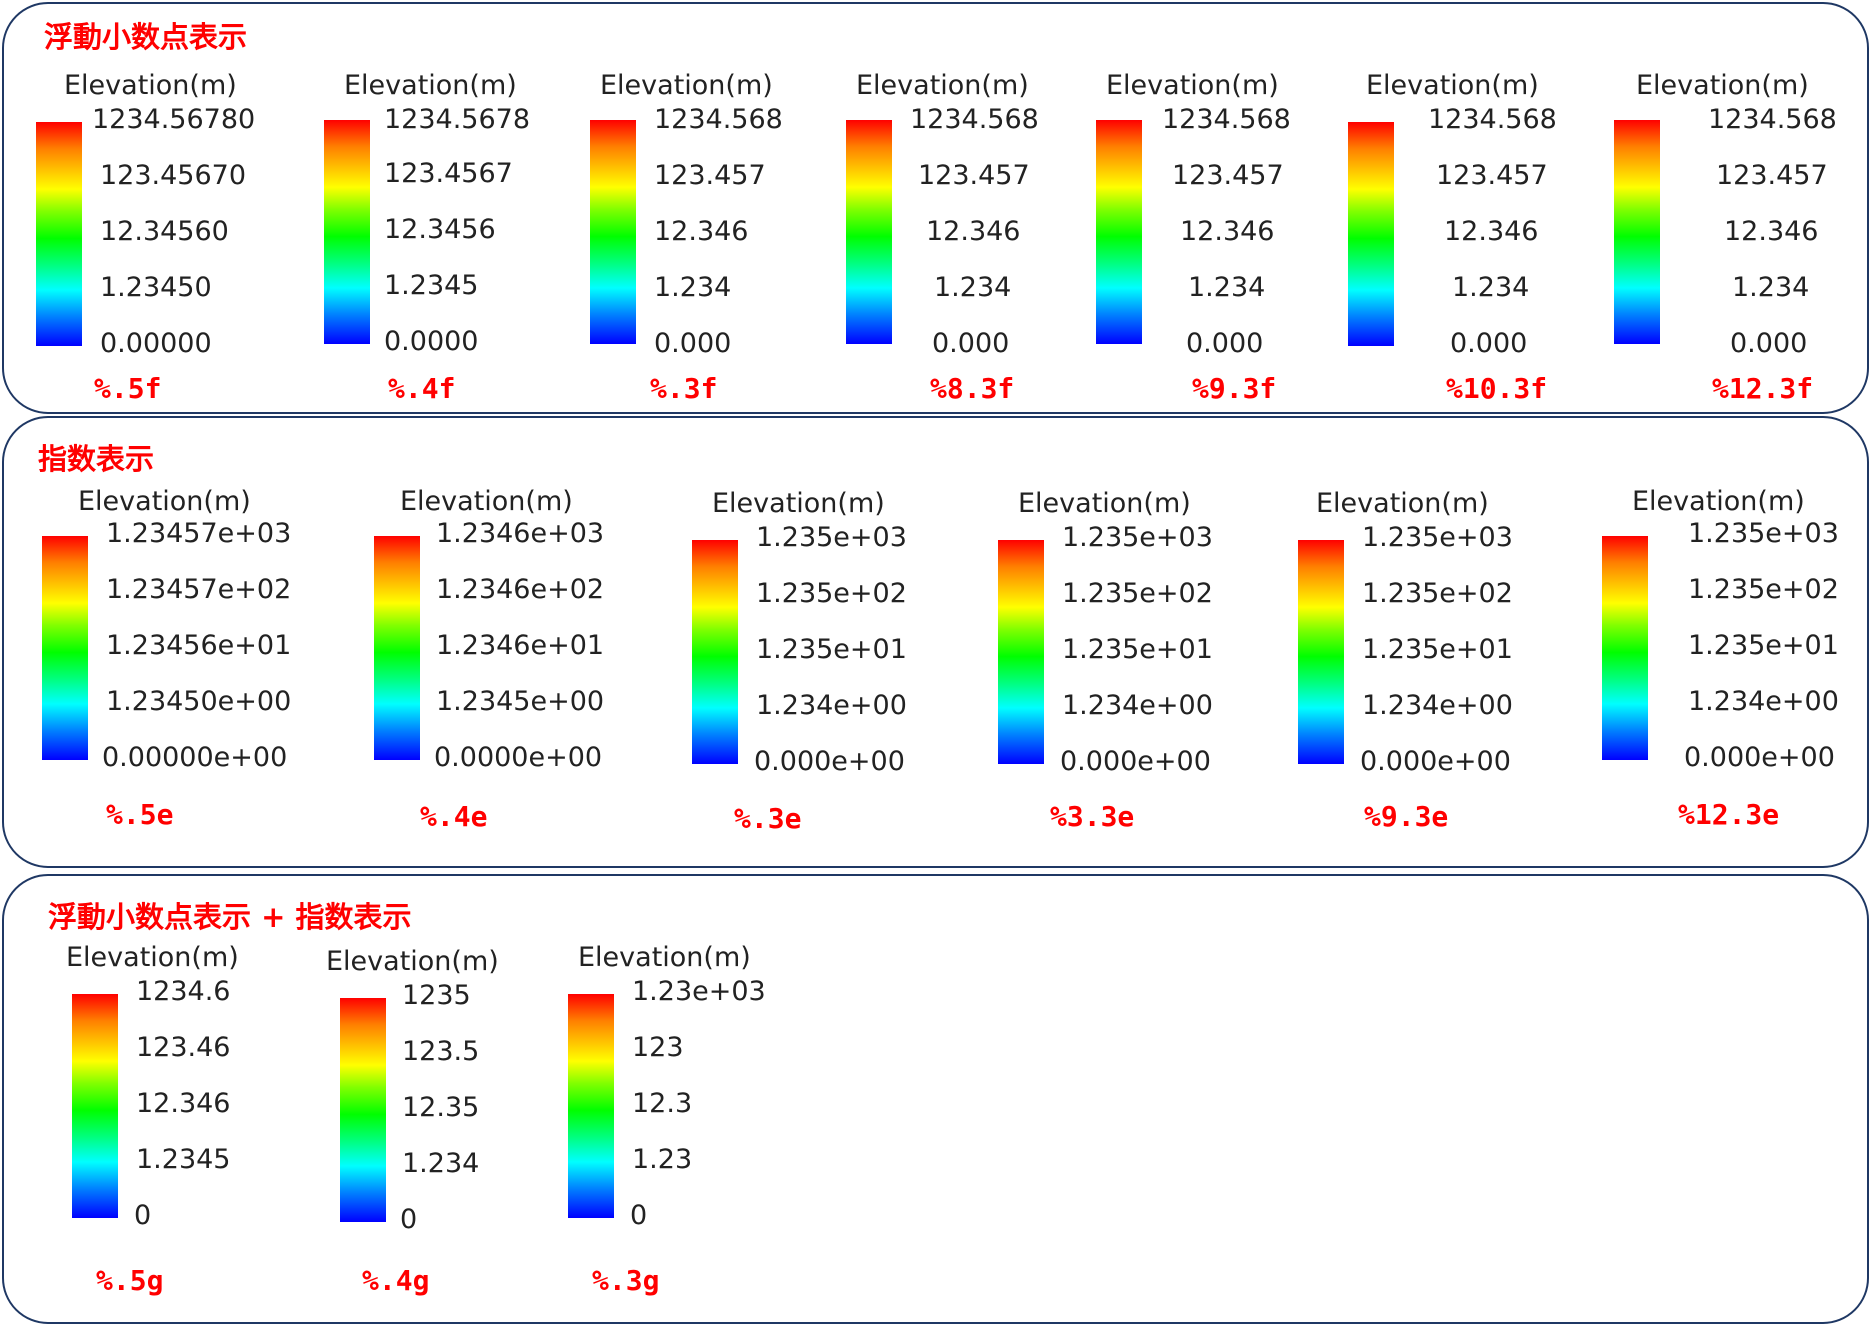  What do you see at coordinates (518, 757) in the screenshot?
I see `tick-label: 0.0000e+00` at bounding box center [518, 757].